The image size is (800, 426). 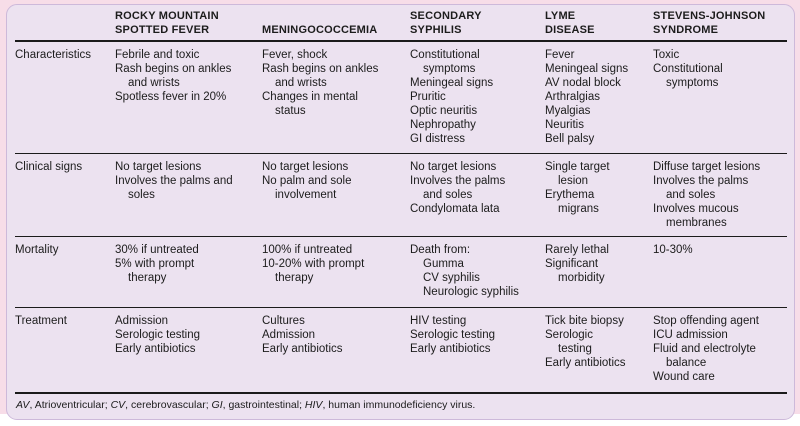 I want to click on cell-line: Death from:, so click(x=440, y=250).